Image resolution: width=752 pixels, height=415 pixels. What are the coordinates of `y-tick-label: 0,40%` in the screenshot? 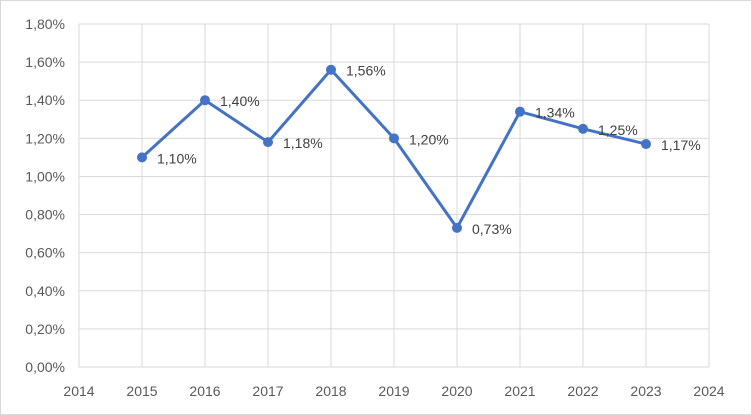 It's located at (45, 291).